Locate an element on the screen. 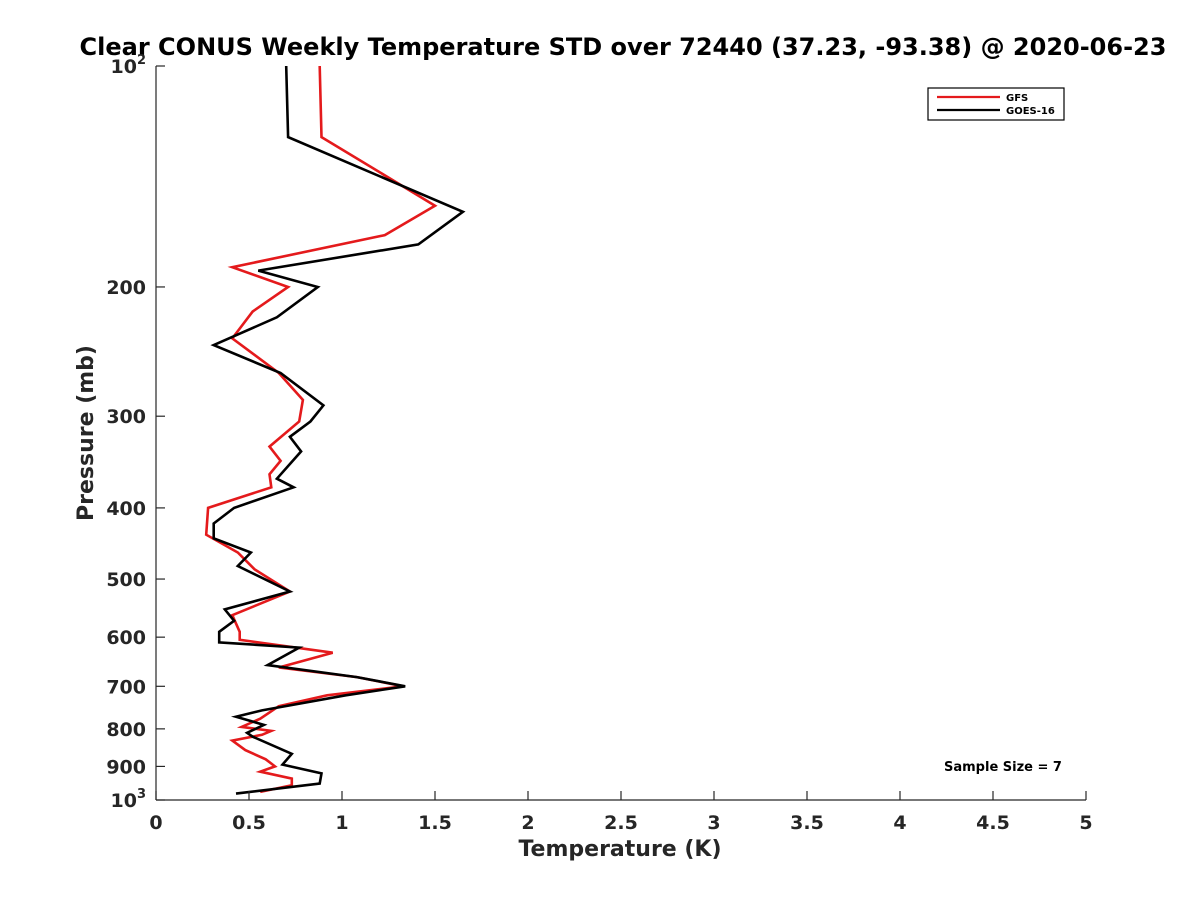 This screenshot has height=900, width=1200. legend: GFS GOES-16 is located at coordinates (996, 104).